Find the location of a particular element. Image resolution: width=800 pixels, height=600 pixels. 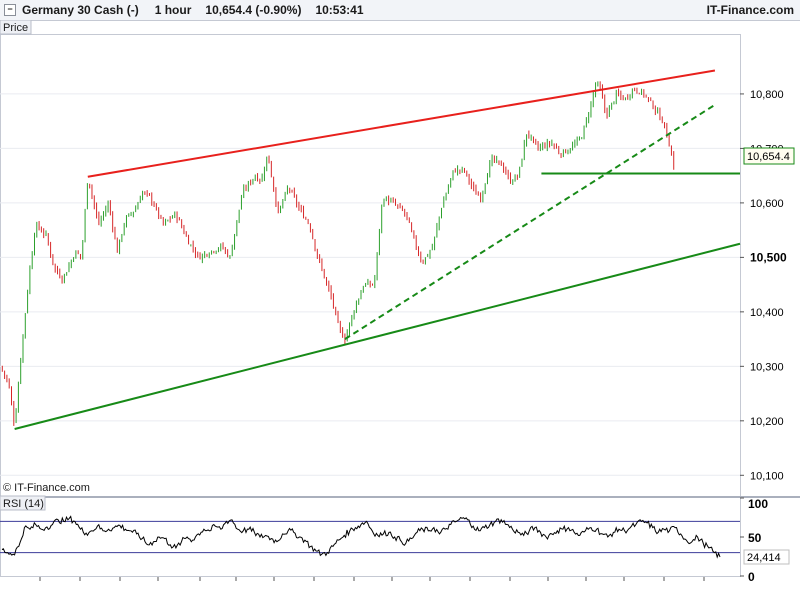

current-price-label: 10,654.4 is located at coordinates (768, 157).